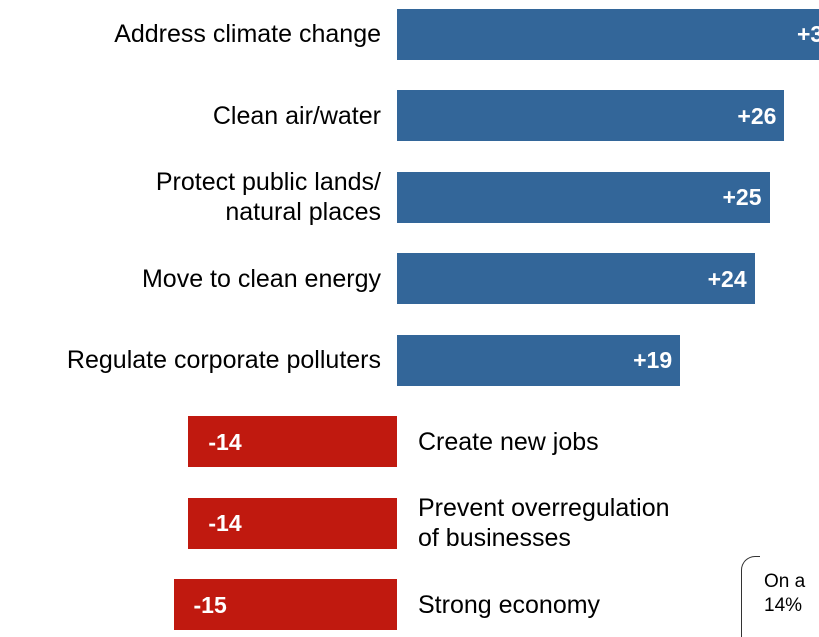 Image resolution: width=819 pixels, height=637 pixels. Describe the element at coordinates (210, 604) in the screenshot. I see `value-label-8: -15` at that location.